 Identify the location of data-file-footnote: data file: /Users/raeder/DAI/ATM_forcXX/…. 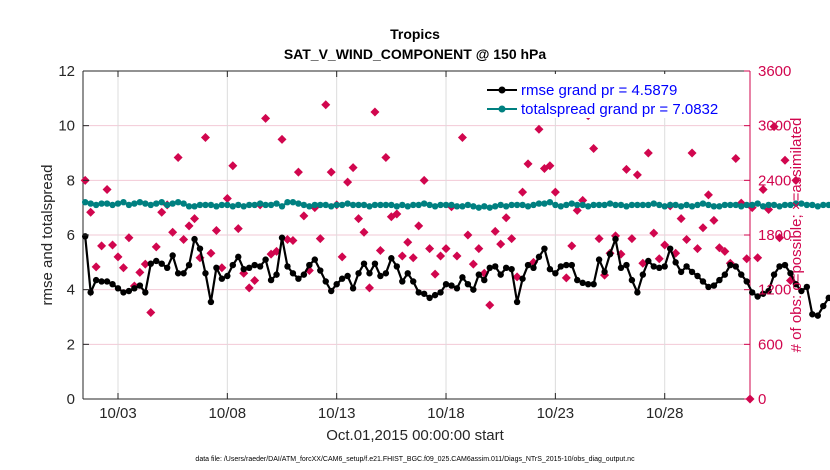
(415, 459).